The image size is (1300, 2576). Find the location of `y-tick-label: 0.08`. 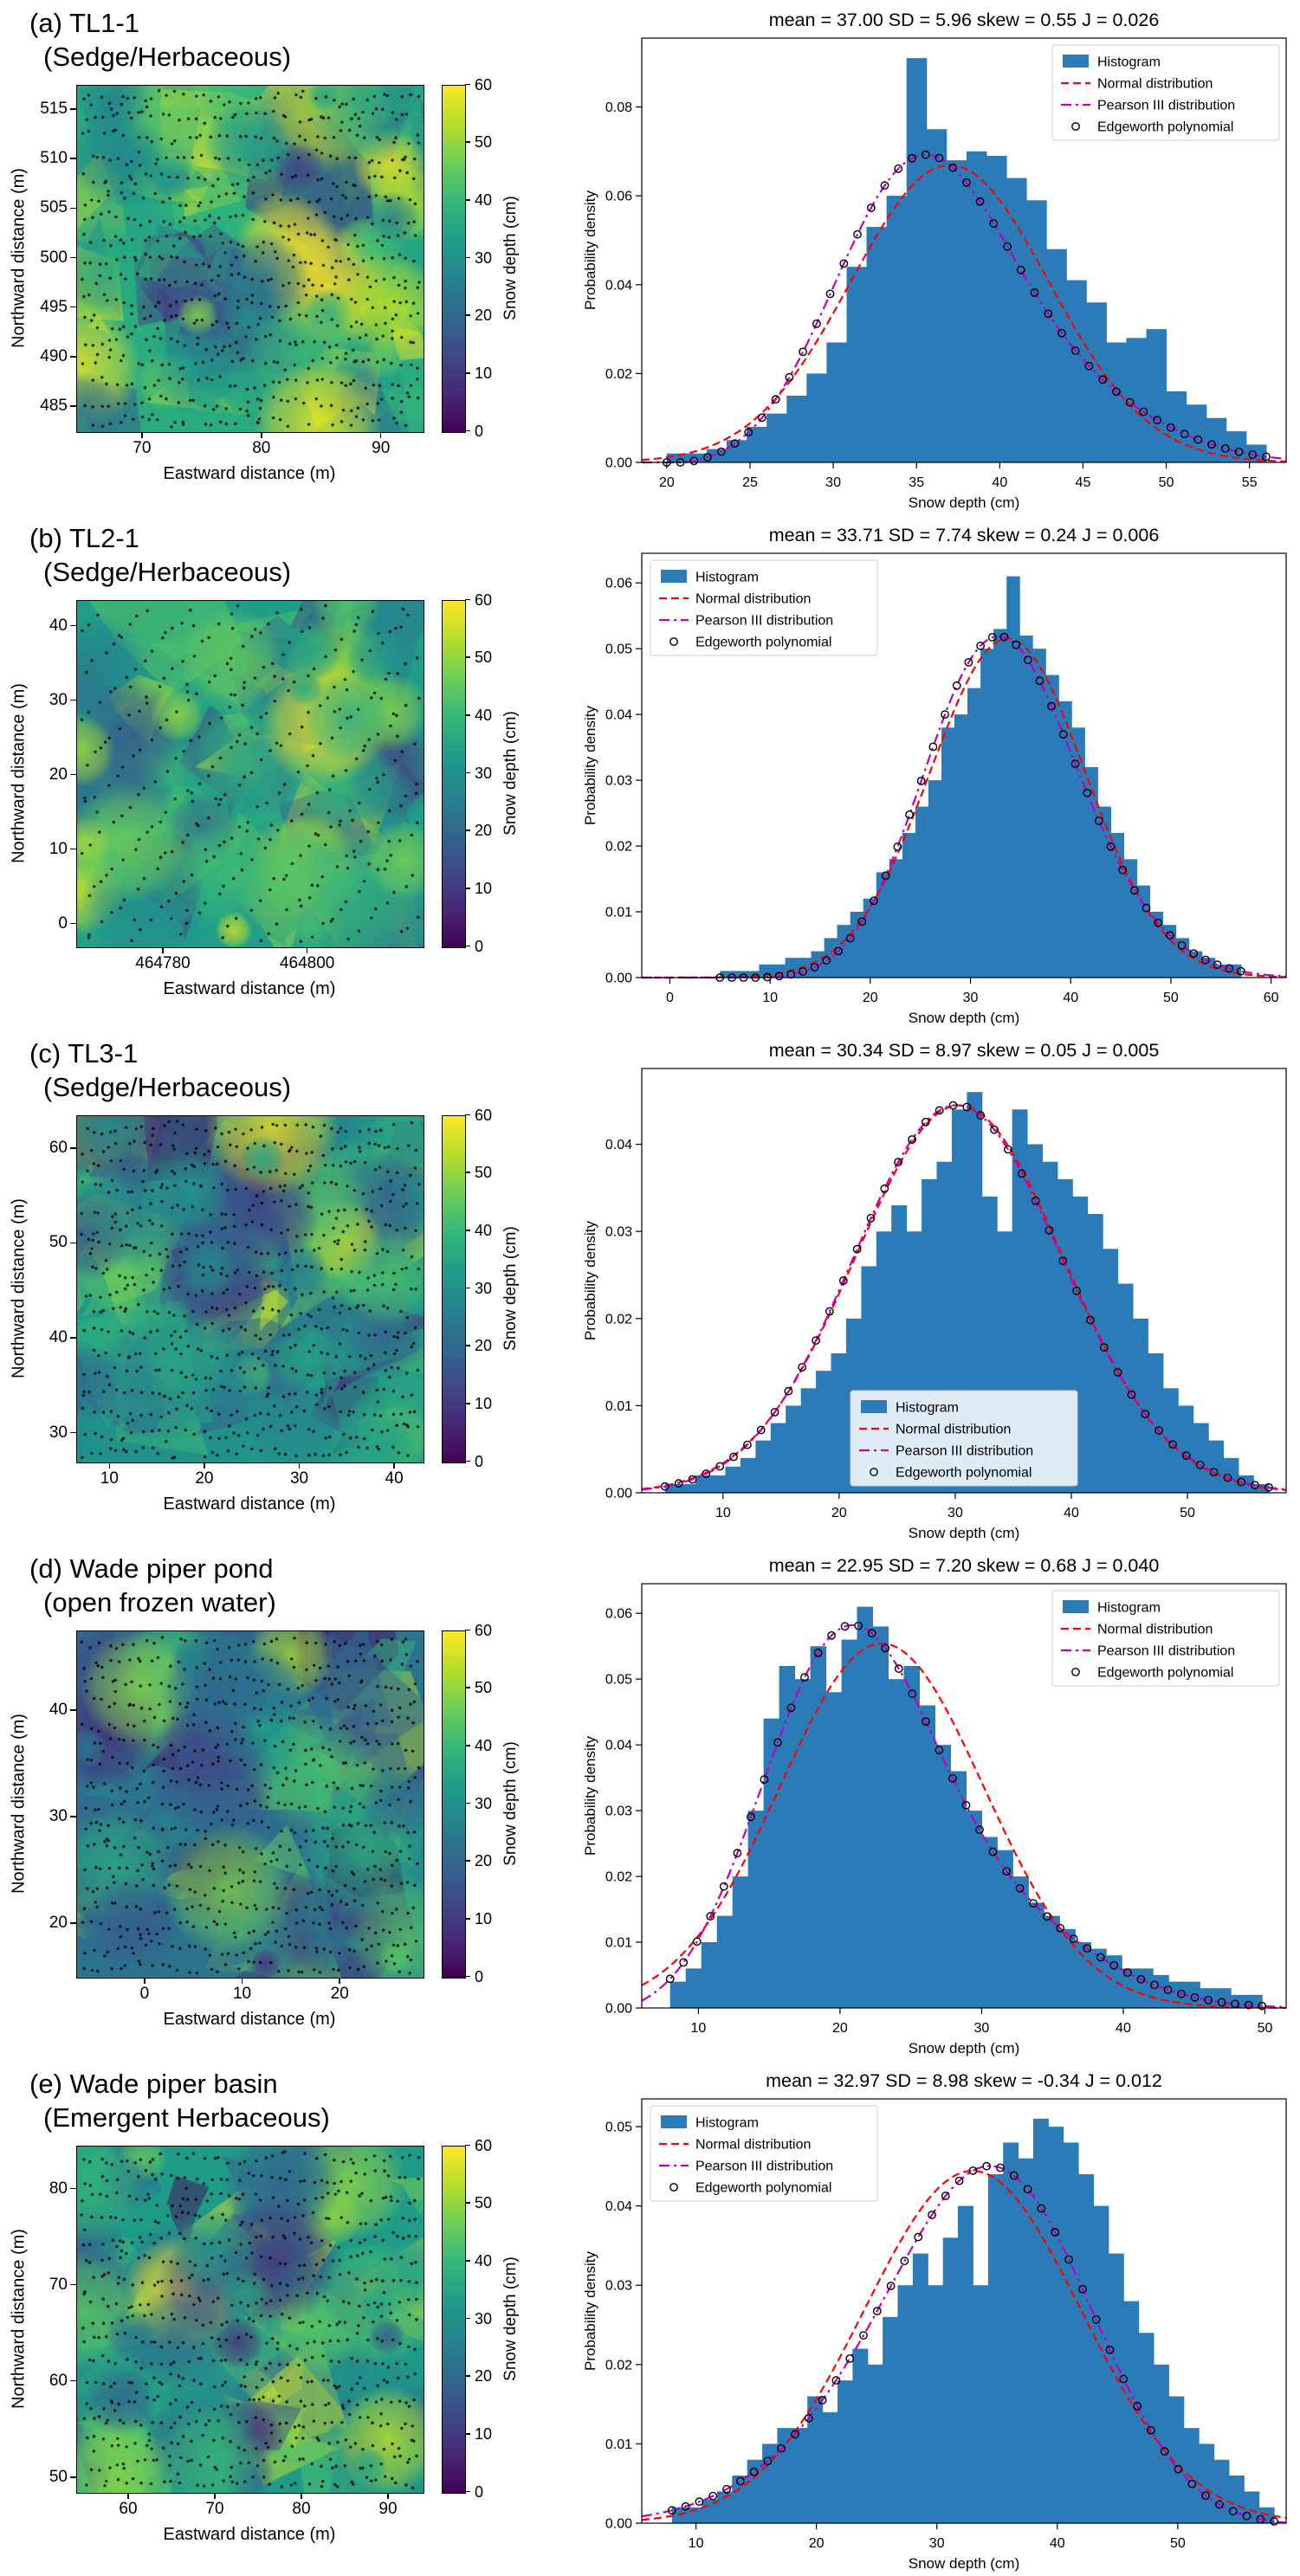

y-tick-label: 0.08 is located at coordinates (618, 107).